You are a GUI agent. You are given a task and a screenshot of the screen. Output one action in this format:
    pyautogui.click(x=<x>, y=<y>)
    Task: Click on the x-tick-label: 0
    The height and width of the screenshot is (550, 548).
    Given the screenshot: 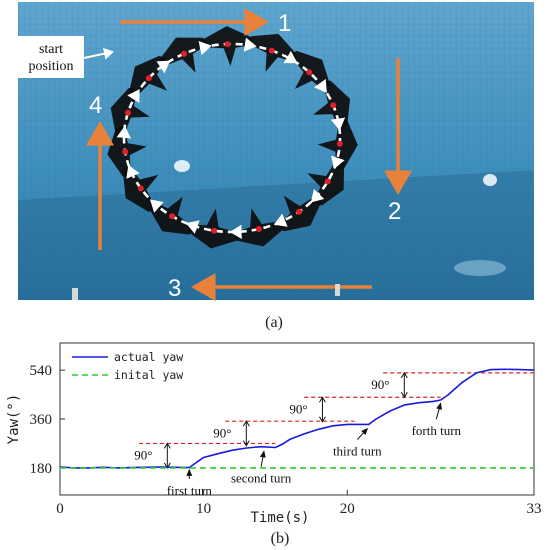 What is the action you would take?
    pyautogui.click(x=60, y=509)
    